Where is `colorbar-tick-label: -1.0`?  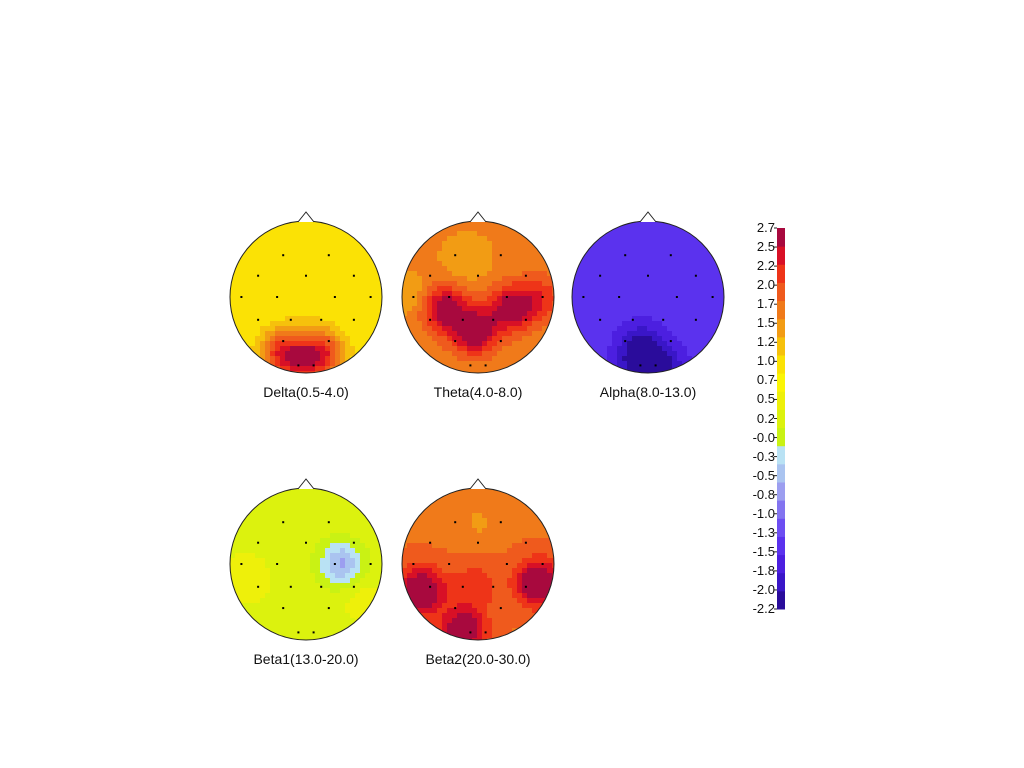
colorbar-tick-label: -1.0 is located at coordinates (763, 513).